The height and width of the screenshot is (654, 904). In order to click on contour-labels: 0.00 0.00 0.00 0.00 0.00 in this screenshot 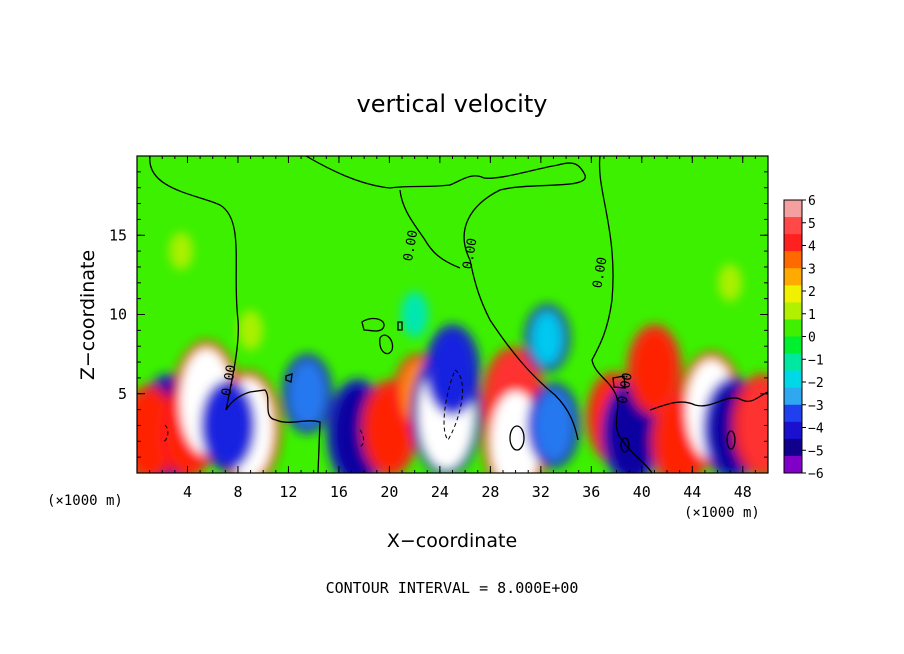, I will do `click(427, 317)`.